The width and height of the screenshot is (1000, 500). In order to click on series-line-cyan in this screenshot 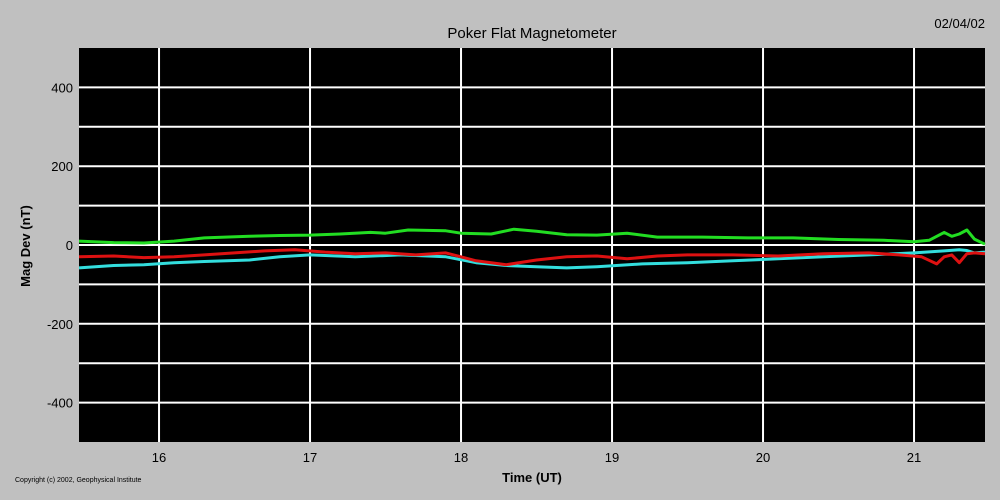, I will do `click(532, 259)`.